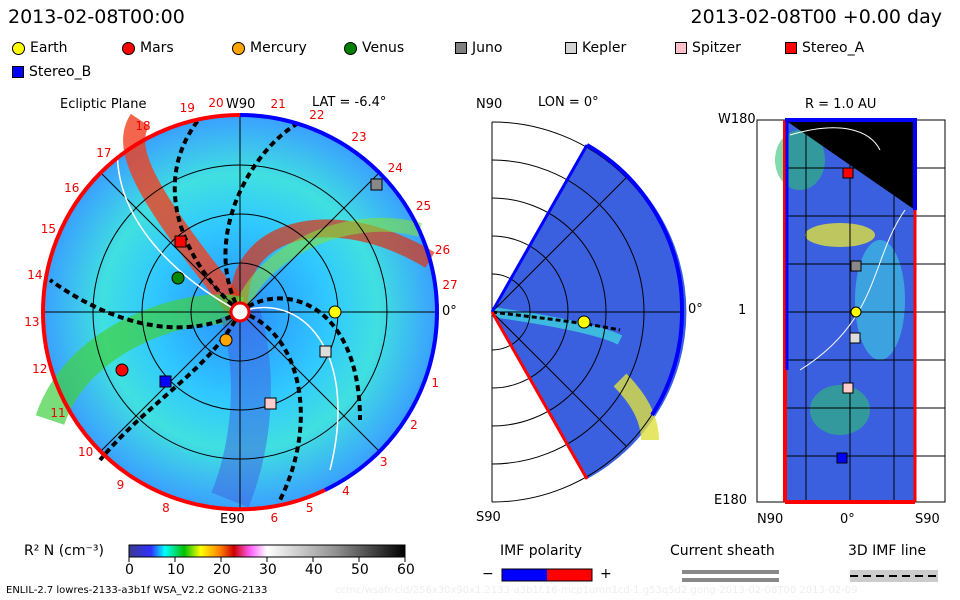 The height and width of the screenshot is (600, 960). I want to click on colorbar-tick-label: 60, so click(406, 570).